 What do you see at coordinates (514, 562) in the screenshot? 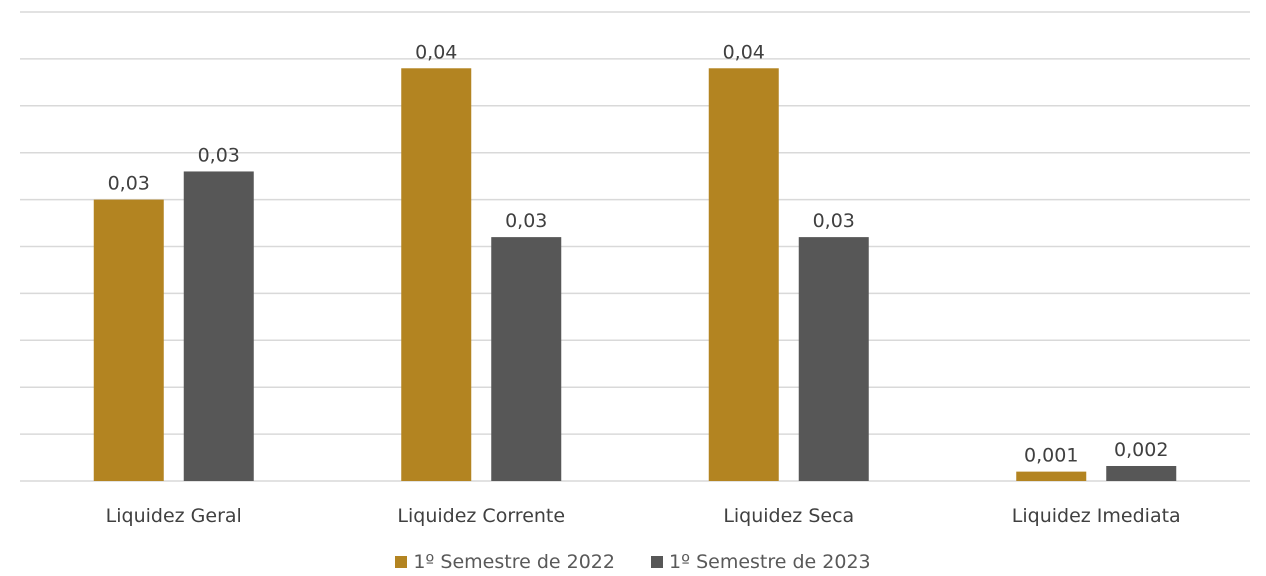
I see `legend-label-2022: 1º Semestre de 2022` at bounding box center [514, 562].